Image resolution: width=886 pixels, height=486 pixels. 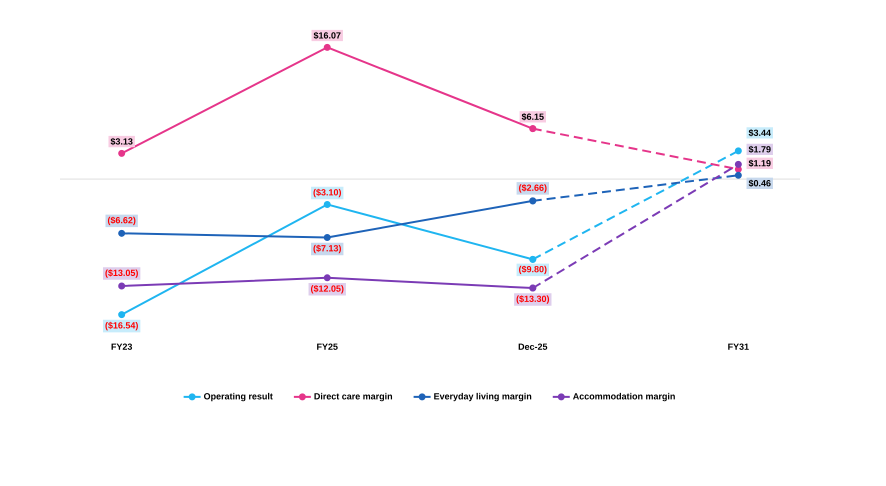 What do you see at coordinates (327, 347) in the screenshot?
I see `x-tick-label: FY25` at bounding box center [327, 347].